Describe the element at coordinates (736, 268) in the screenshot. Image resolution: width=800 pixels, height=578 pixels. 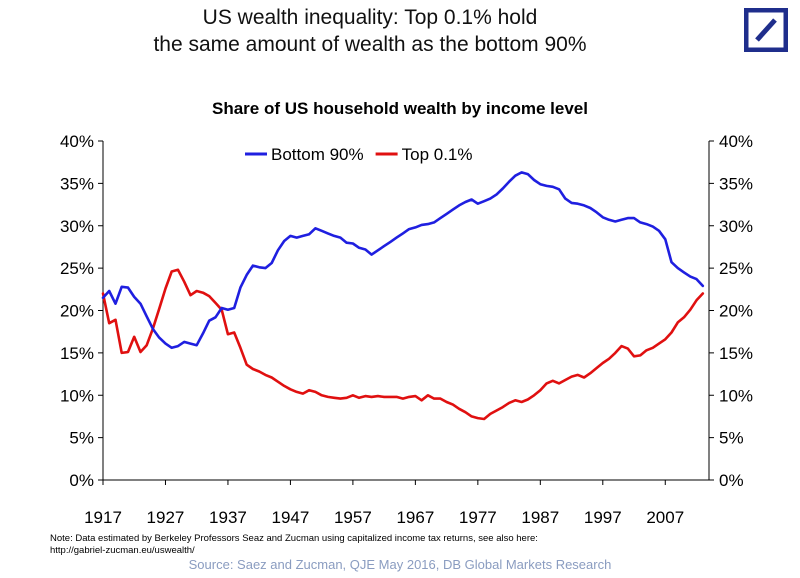
I see `y-tick-label-right: 25%` at that location.